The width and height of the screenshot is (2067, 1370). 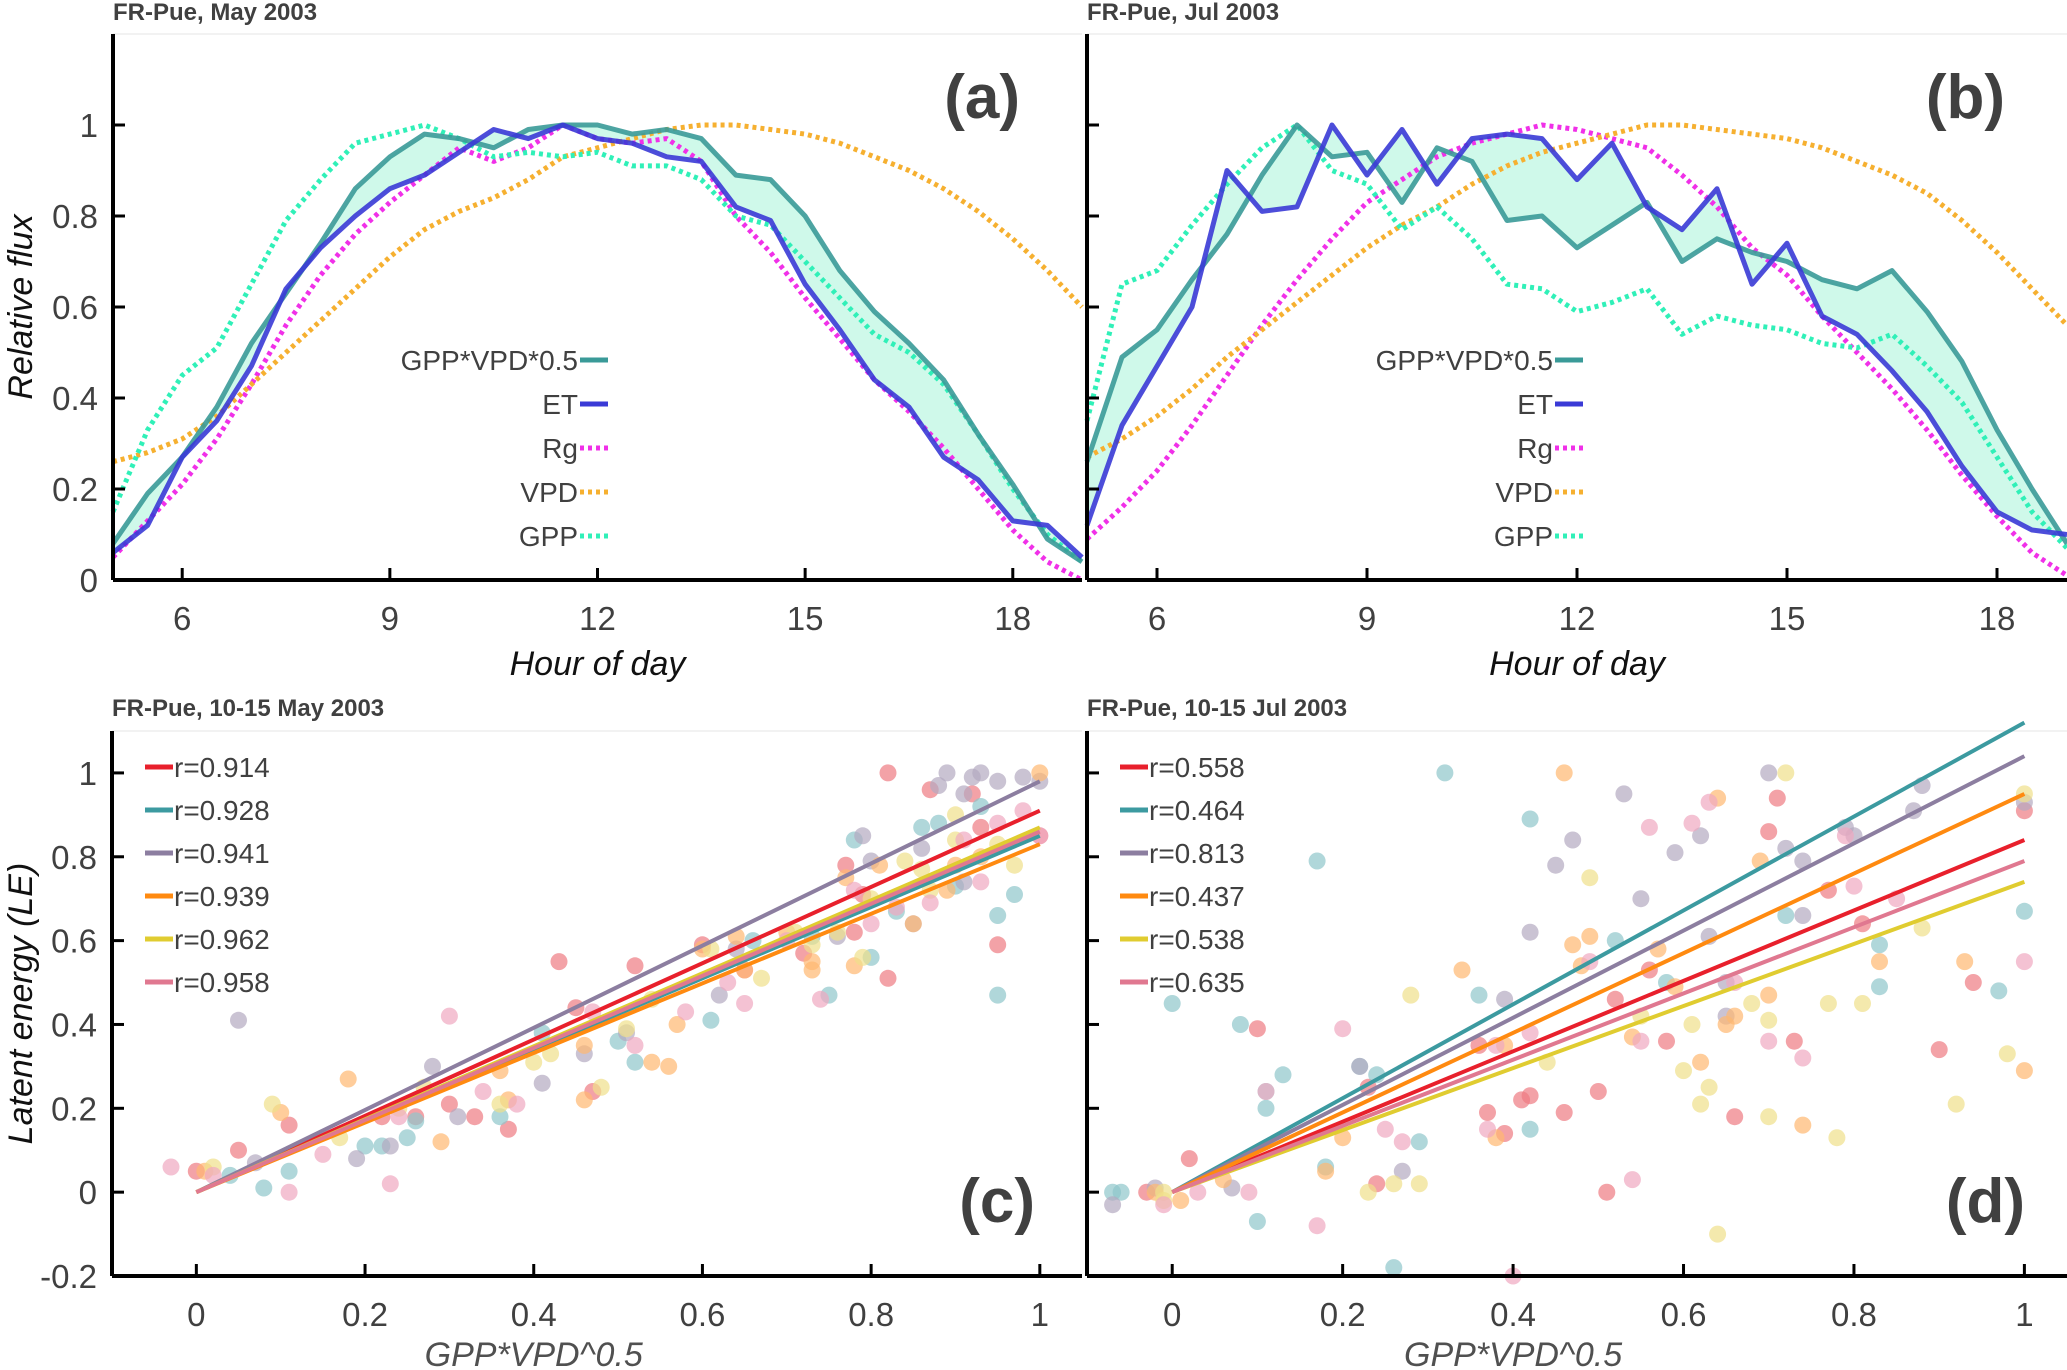 I want to click on legend-label: r=0.437, so click(x=1197, y=896).